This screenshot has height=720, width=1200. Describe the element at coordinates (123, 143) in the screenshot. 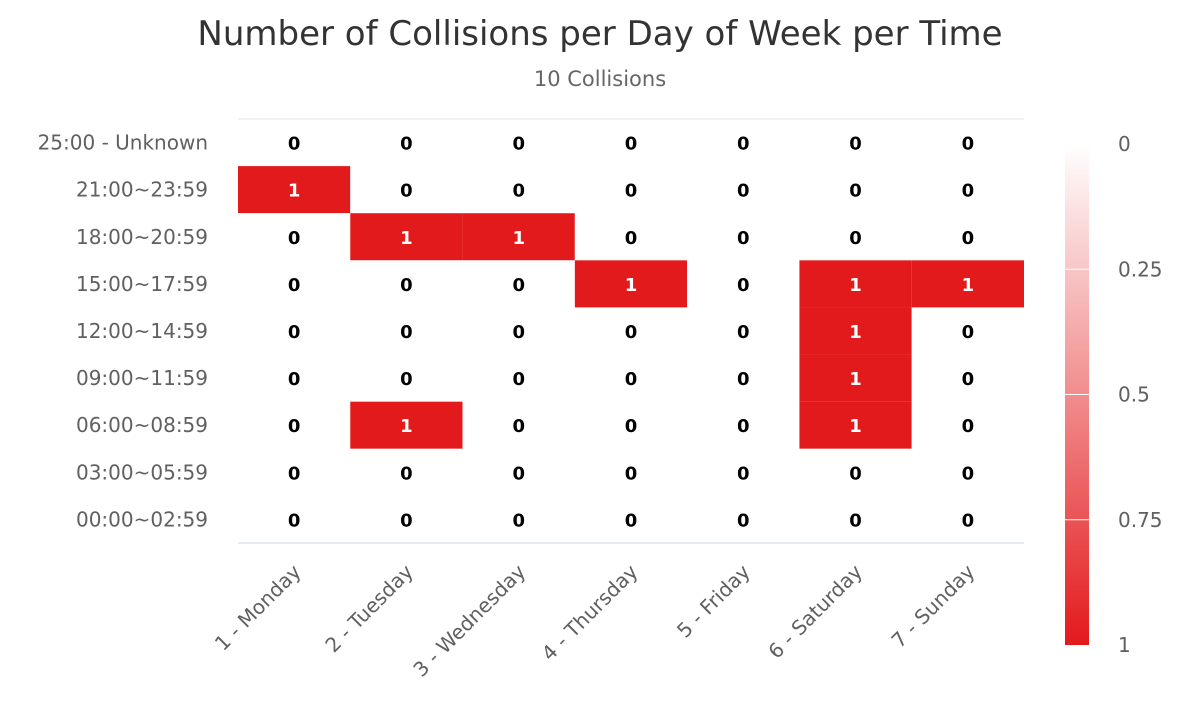

I see `y-axis-tick-label: 25:00 - Unknown` at that location.